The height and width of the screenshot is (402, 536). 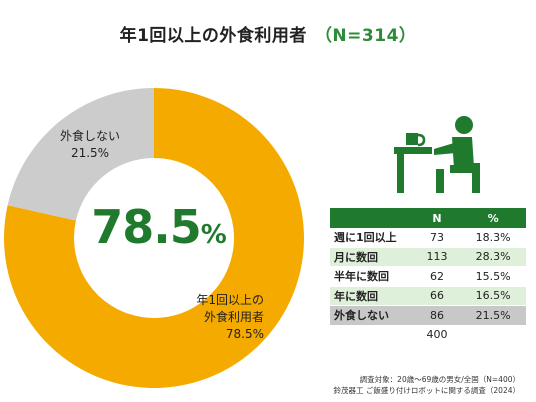 What do you see at coordinates (493, 315) in the screenshot?
I see `row-pct: 21.5%` at bounding box center [493, 315].